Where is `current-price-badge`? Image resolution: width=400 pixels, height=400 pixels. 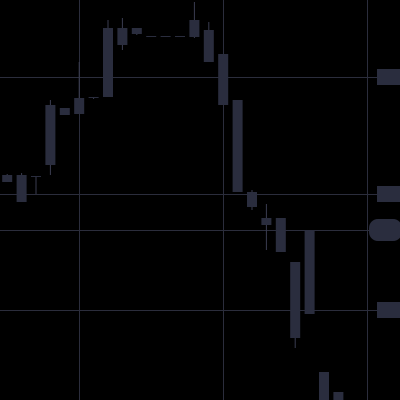 current-price-badge is located at coordinates (384, 230).